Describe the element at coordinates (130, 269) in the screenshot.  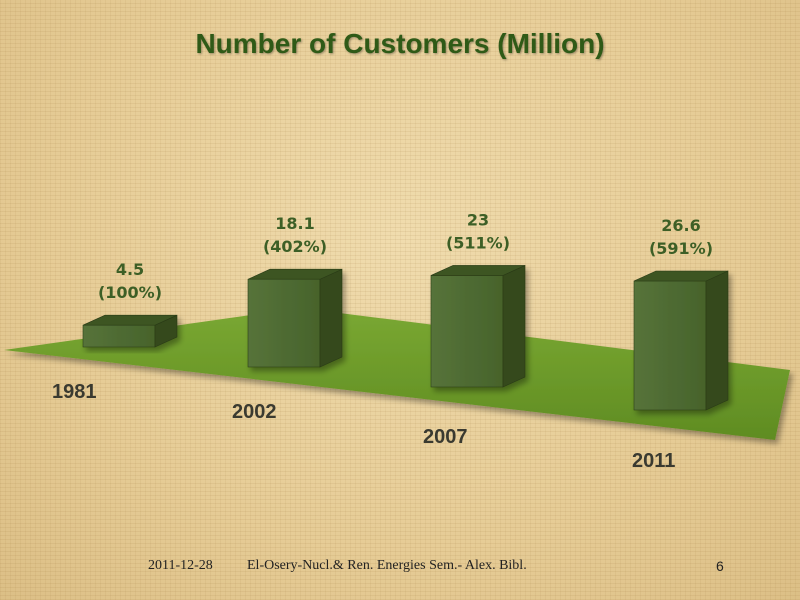
I see `value-label: 4.5` at that location.